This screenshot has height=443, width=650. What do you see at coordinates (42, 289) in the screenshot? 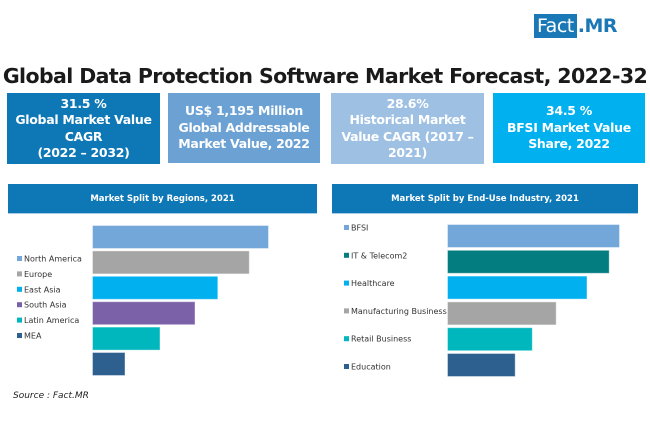
I see `region-legend-label: East Asia` at bounding box center [42, 289].